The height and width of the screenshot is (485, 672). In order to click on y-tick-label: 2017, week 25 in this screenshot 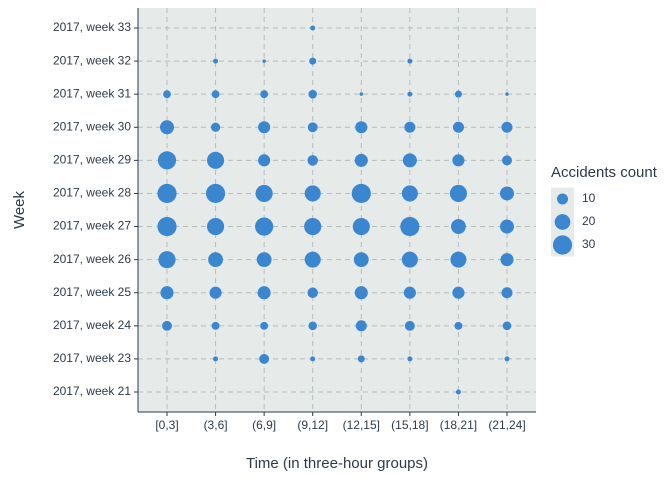, I will do `click(92, 292)`.